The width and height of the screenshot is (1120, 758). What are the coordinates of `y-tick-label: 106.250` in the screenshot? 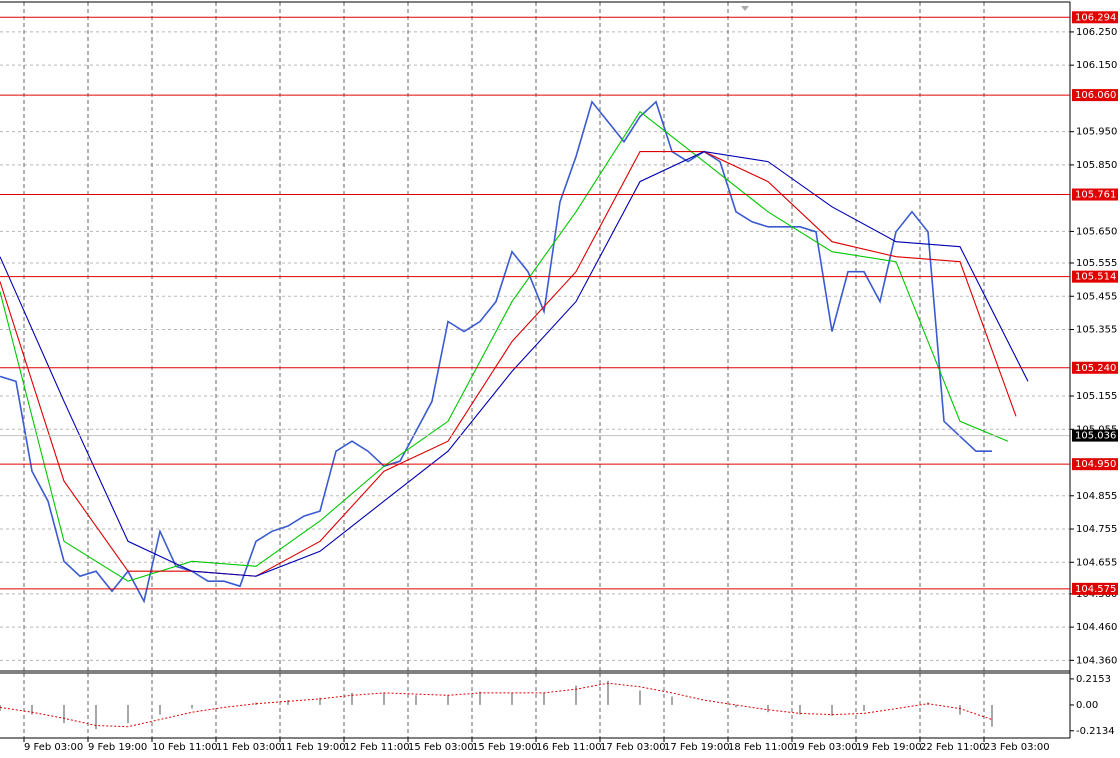 It's located at (1096, 32).